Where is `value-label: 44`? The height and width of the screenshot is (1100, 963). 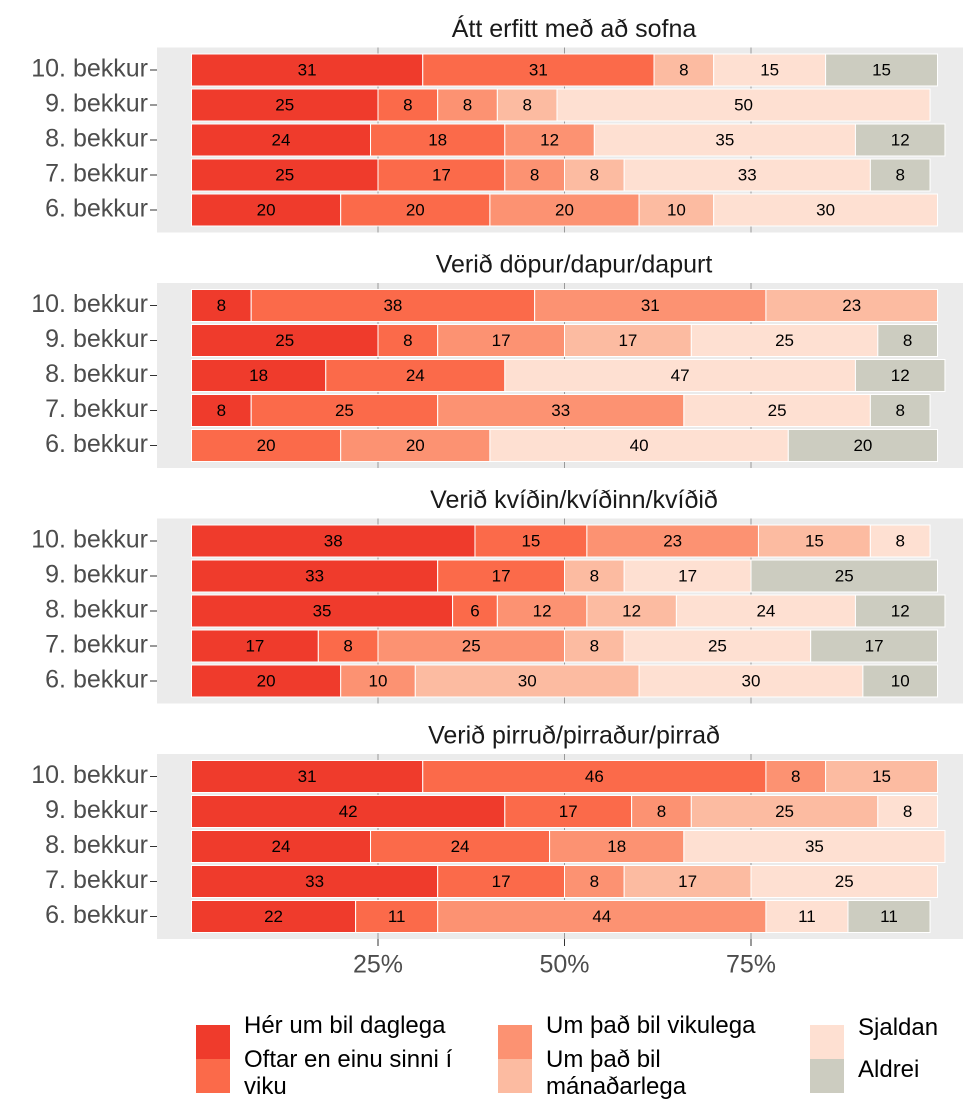 value-label: 44 is located at coordinates (601, 916).